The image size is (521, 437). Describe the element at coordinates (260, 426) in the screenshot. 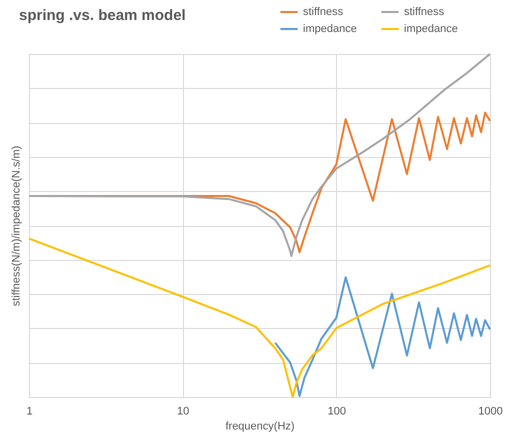

I see `x-axis-title: frequency(Hz)` at that location.